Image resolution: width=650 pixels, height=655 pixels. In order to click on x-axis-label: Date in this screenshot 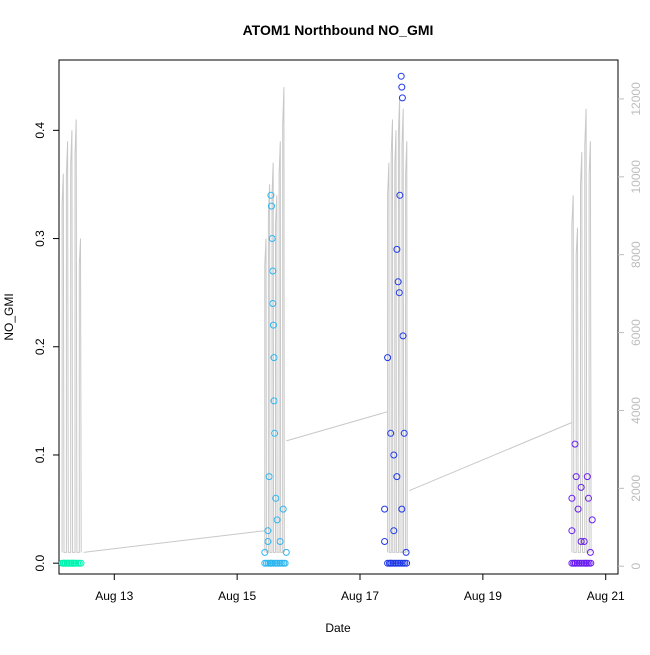, I will do `click(338, 628)`.